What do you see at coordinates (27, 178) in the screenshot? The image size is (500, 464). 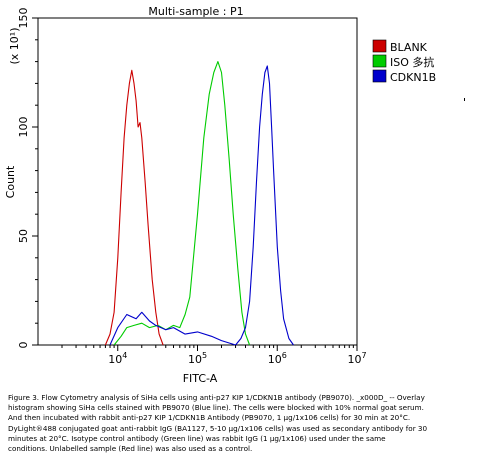 I see `y-axis: 0 50 100 150` at bounding box center [27, 178].